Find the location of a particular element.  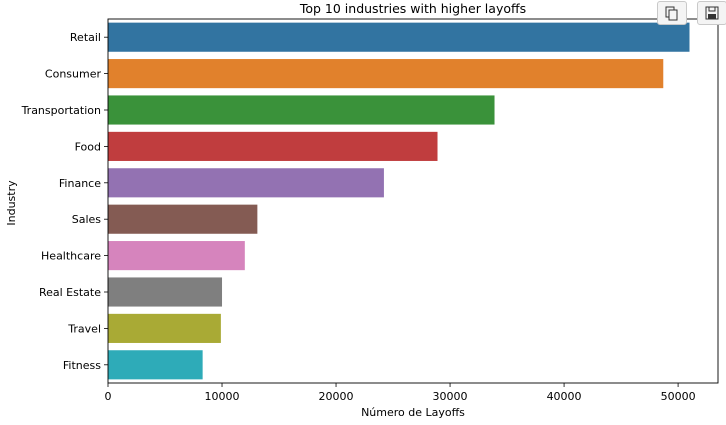

y-tick-label: Finance is located at coordinates (80, 183).